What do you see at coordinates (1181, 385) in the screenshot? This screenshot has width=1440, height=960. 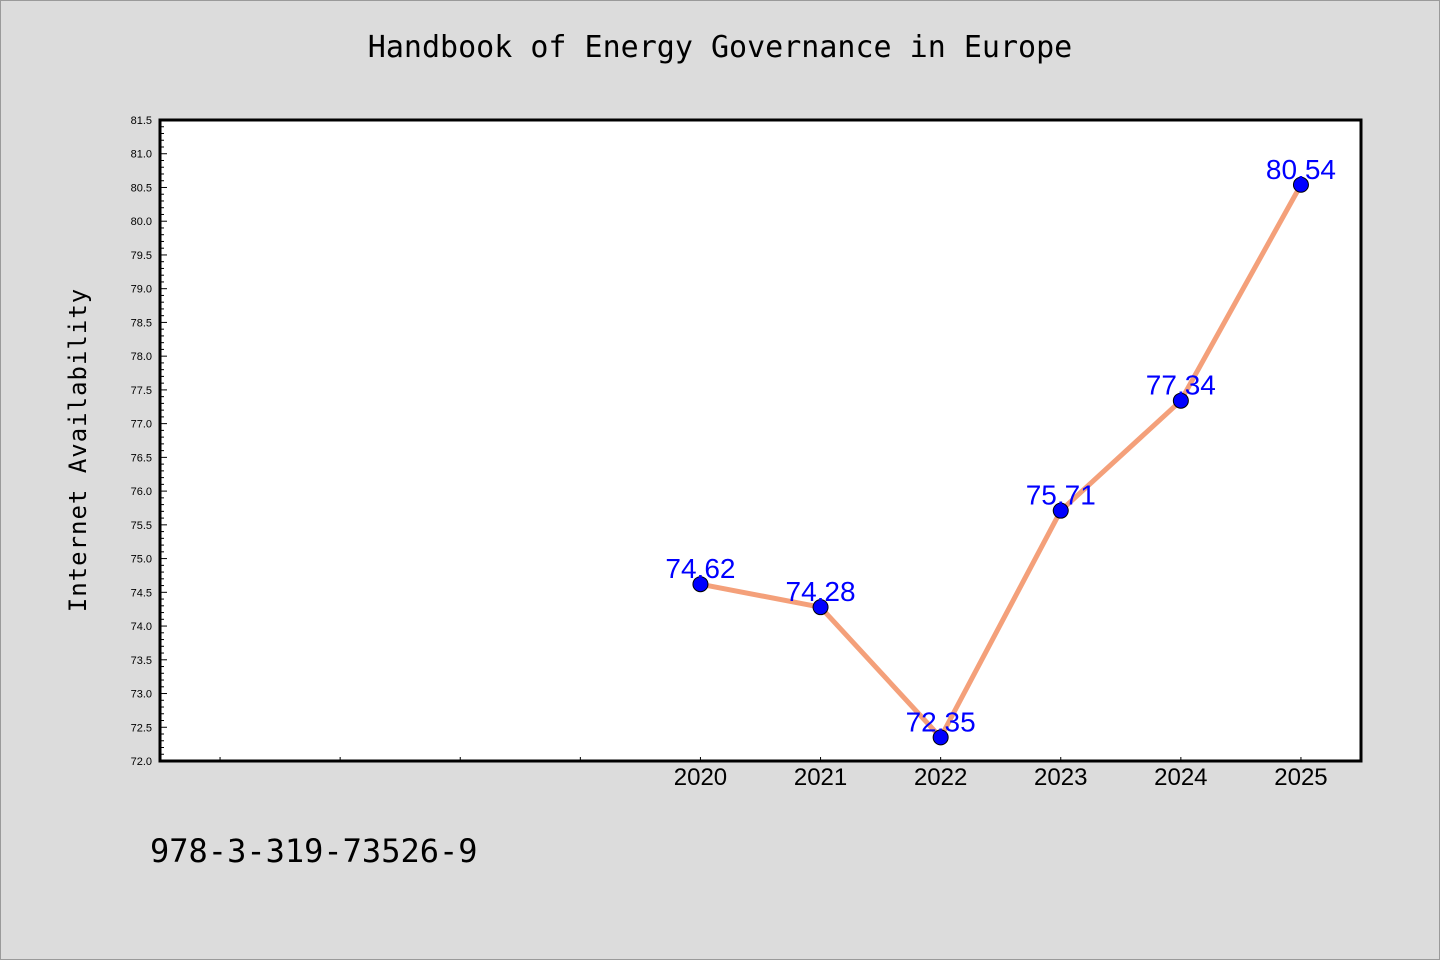 I see `data-label: 77.34` at bounding box center [1181, 385].